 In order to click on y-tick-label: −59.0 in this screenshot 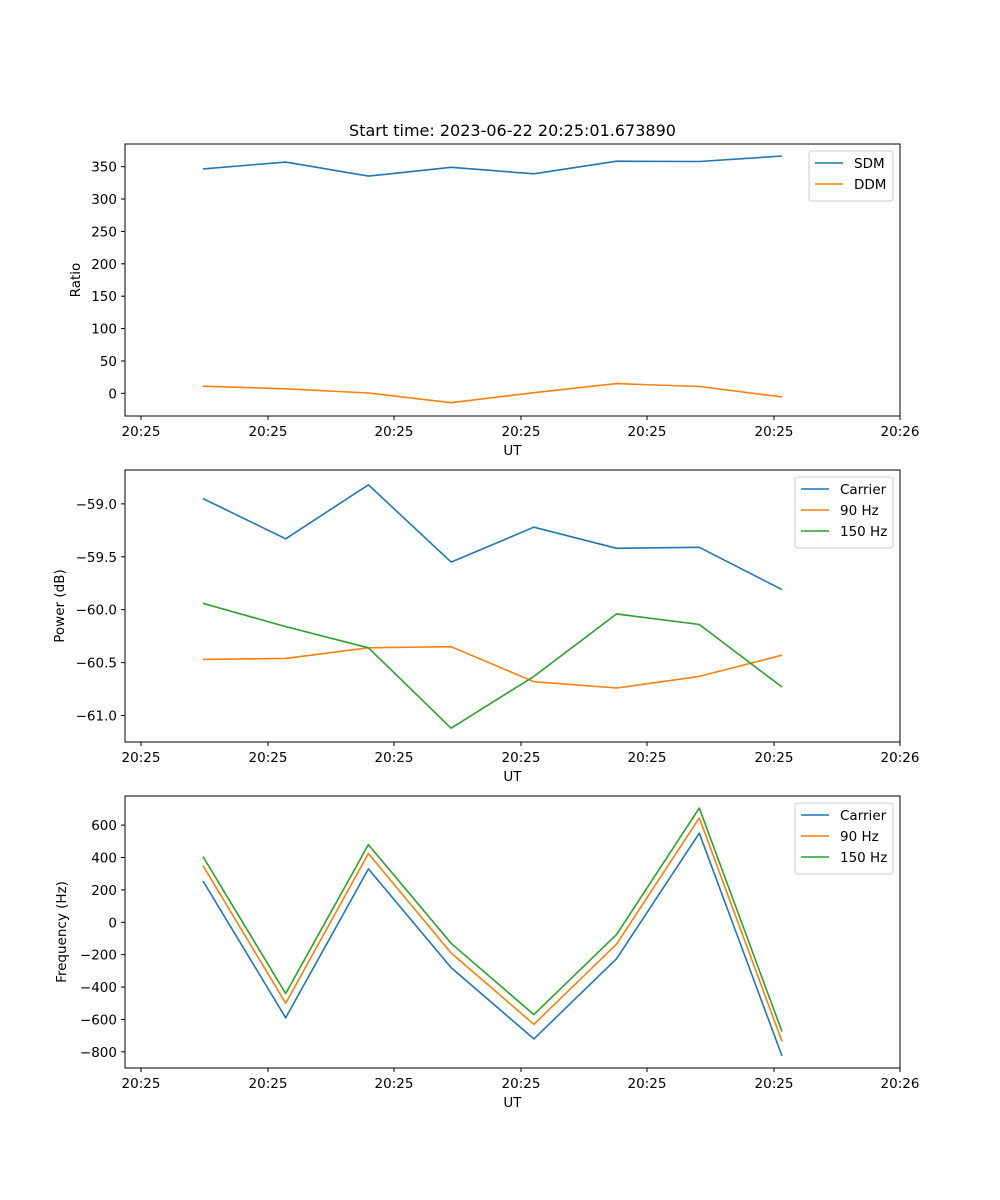, I will do `click(96, 505)`.